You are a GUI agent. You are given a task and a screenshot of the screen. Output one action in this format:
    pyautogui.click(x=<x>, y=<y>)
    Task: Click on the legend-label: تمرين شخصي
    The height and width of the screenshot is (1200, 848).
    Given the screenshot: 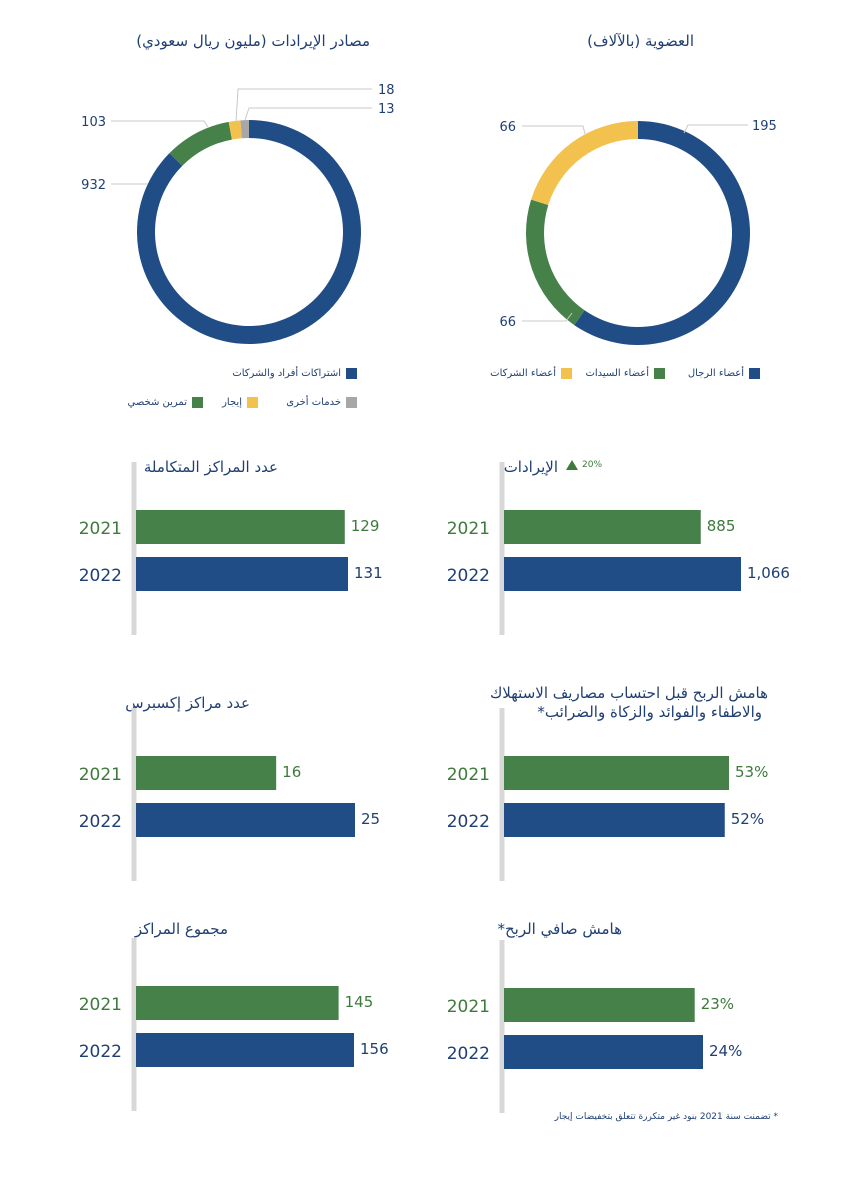 What is the action you would take?
    pyautogui.click(x=157, y=402)
    